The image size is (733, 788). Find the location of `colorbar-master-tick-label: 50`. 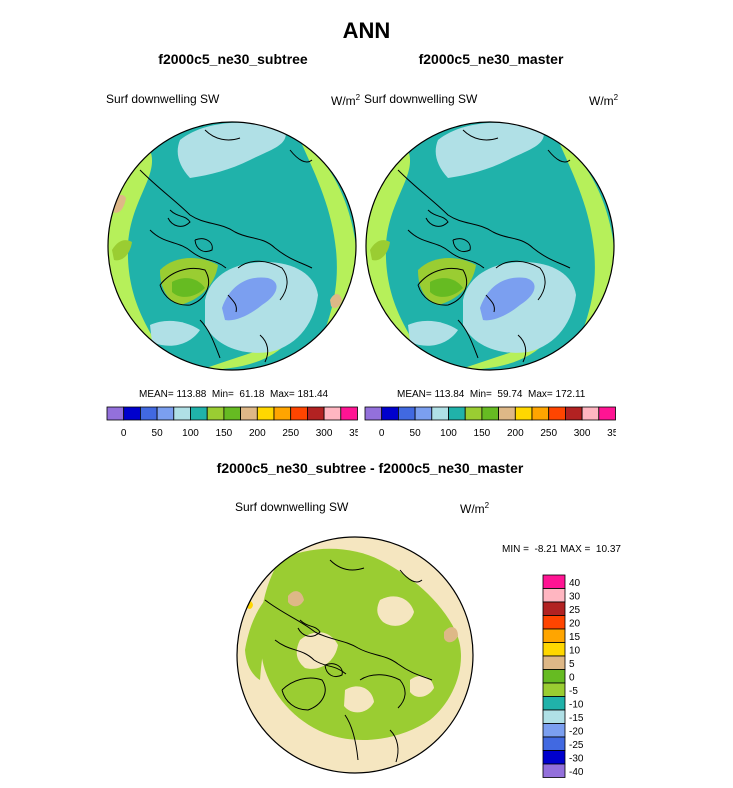

colorbar-master-tick-label: 50 is located at coordinates (416, 433).